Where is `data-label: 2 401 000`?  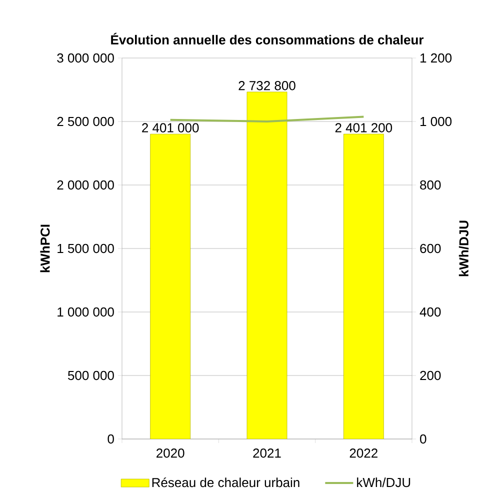 data-label: 2 401 000 is located at coordinates (170, 127).